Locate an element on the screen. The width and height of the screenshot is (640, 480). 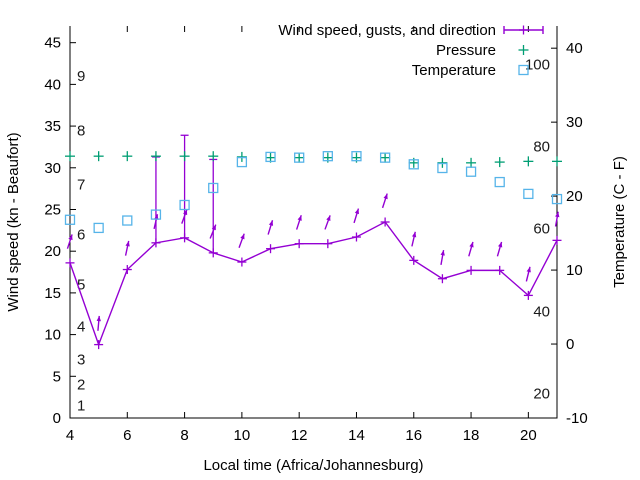
y-axis-tick-label: 15 is located at coordinates (52, 293).